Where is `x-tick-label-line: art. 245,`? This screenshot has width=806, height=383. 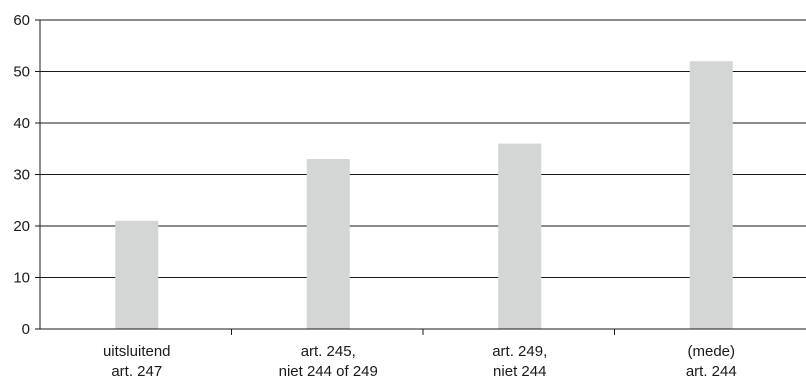 x-tick-label-line: art. 245, is located at coordinates (328, 351).